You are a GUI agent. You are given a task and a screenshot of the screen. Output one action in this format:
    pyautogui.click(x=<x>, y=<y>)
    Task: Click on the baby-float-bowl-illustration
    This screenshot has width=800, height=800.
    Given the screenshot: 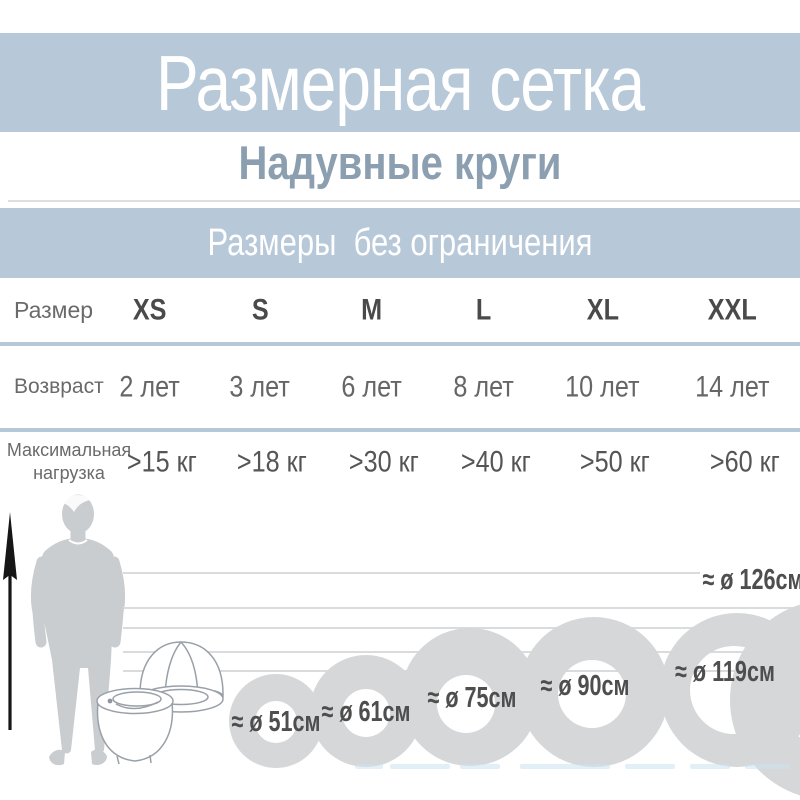 What is the action you would take?
    pyautogui.click(x=135, y=726)
    